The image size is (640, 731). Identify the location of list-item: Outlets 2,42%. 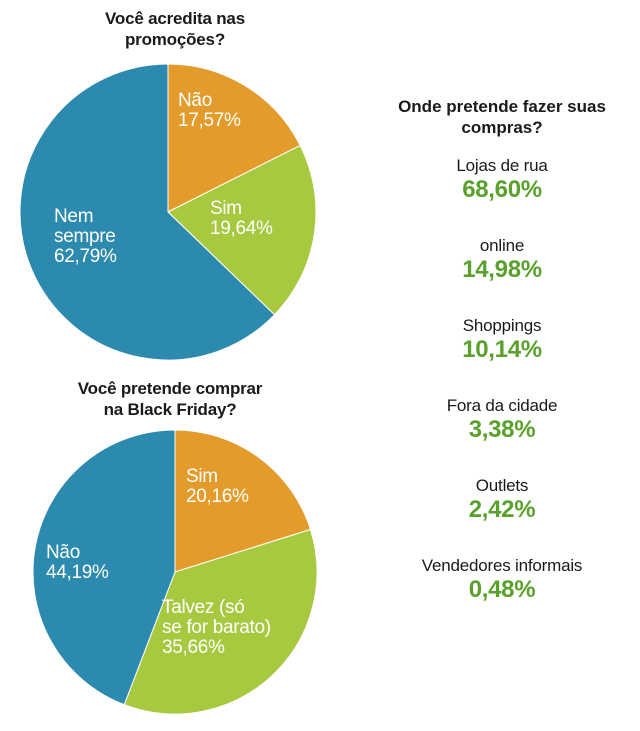
(501, 516).